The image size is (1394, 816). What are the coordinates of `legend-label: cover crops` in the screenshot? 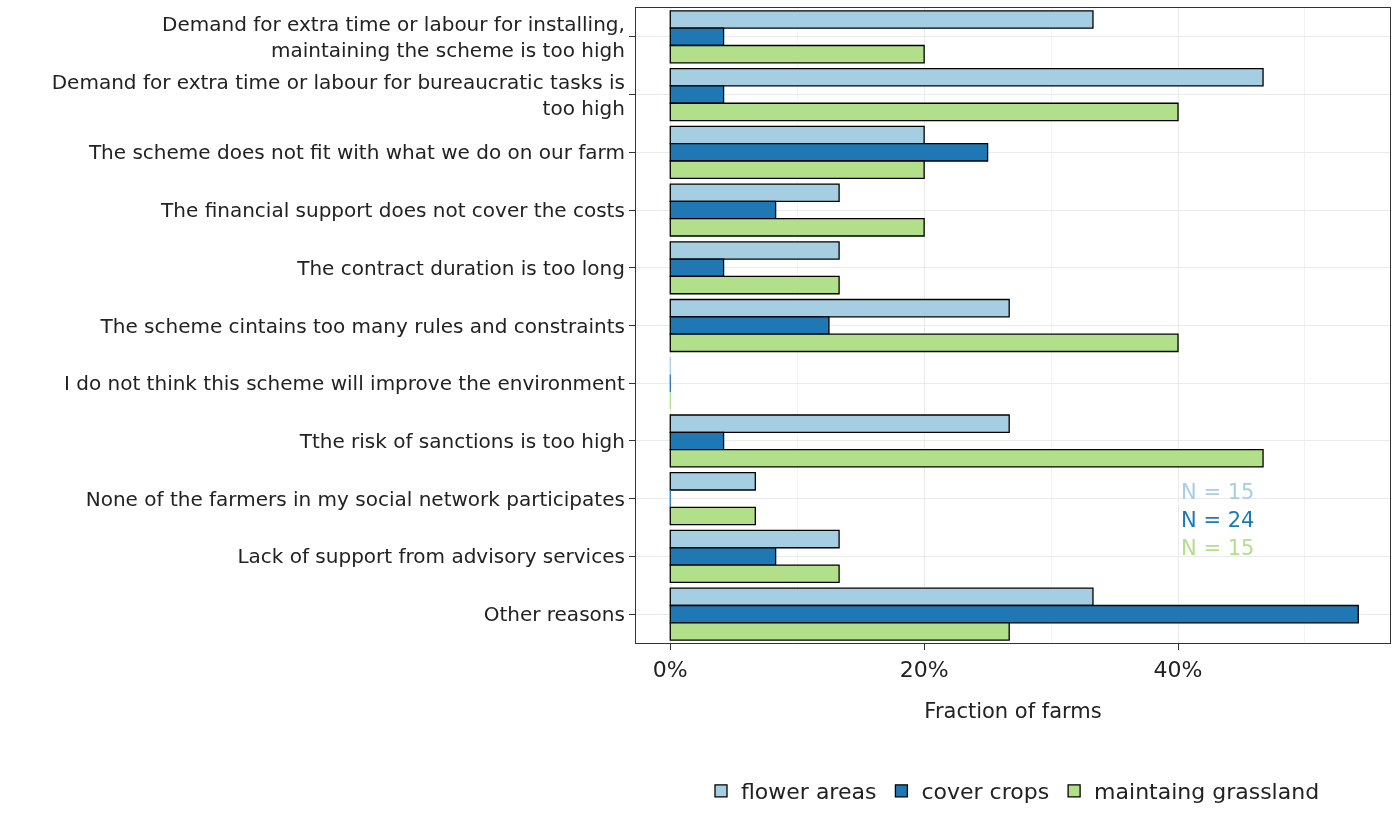 It's located at (985, 792).